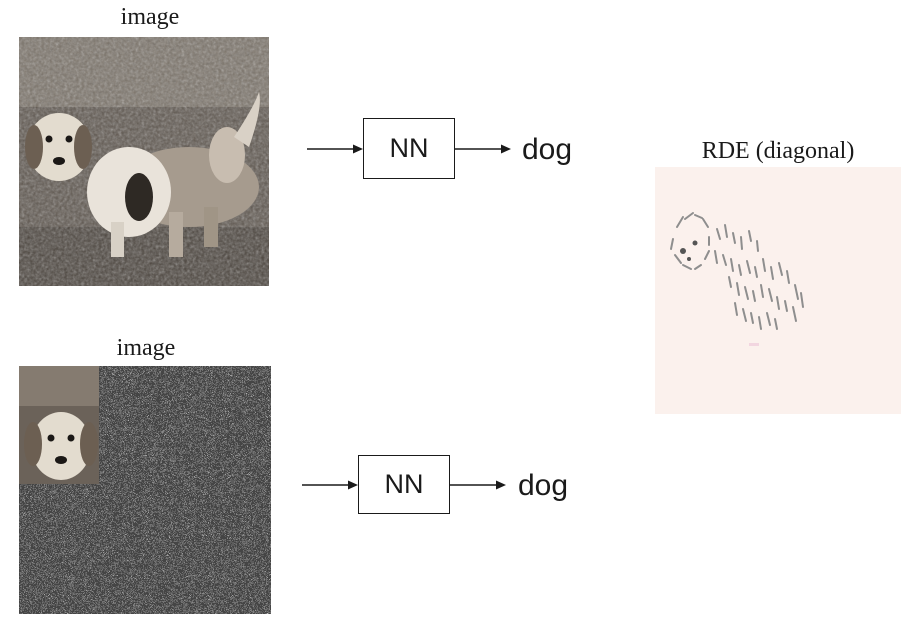  What do you see at coordinates (778, 151) in the screenshot?
I see `rde-caption: RDE (diagonal)` at bounding box center [778, 151].